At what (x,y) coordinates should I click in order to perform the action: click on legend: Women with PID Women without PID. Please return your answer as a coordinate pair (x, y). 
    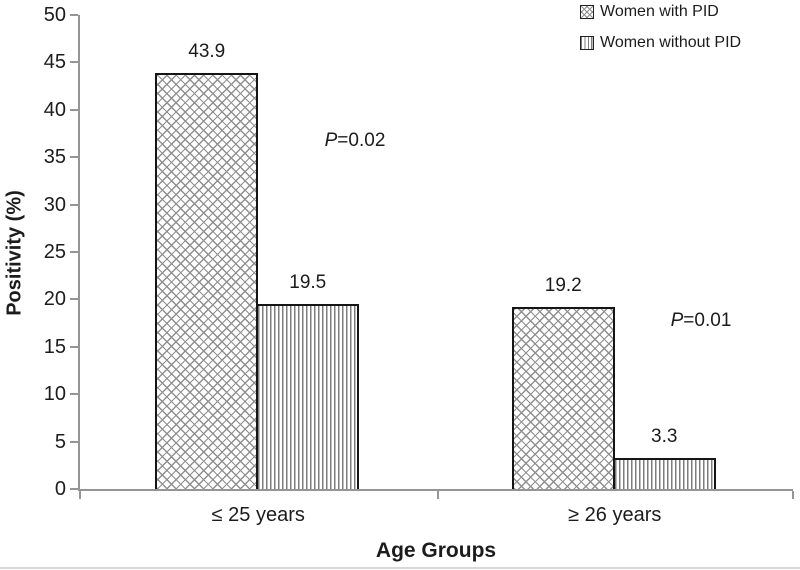
    Looking at the image, I should click on (660, 34).